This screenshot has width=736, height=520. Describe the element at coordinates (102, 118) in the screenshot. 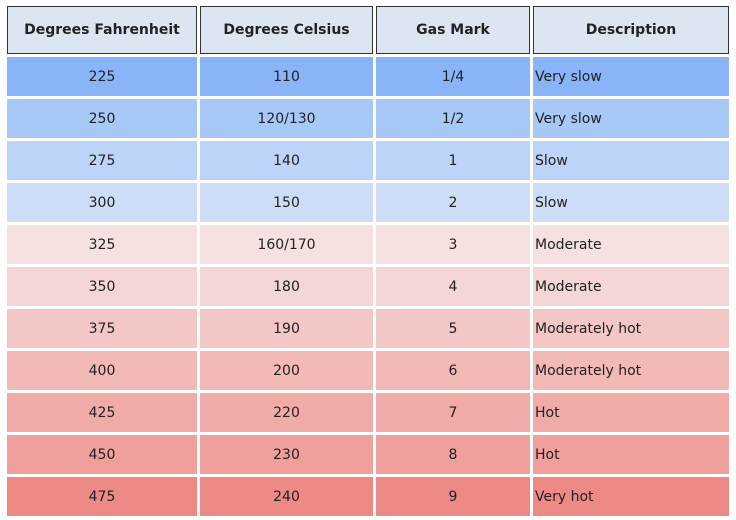

I see `table-cell: 250` at that location.